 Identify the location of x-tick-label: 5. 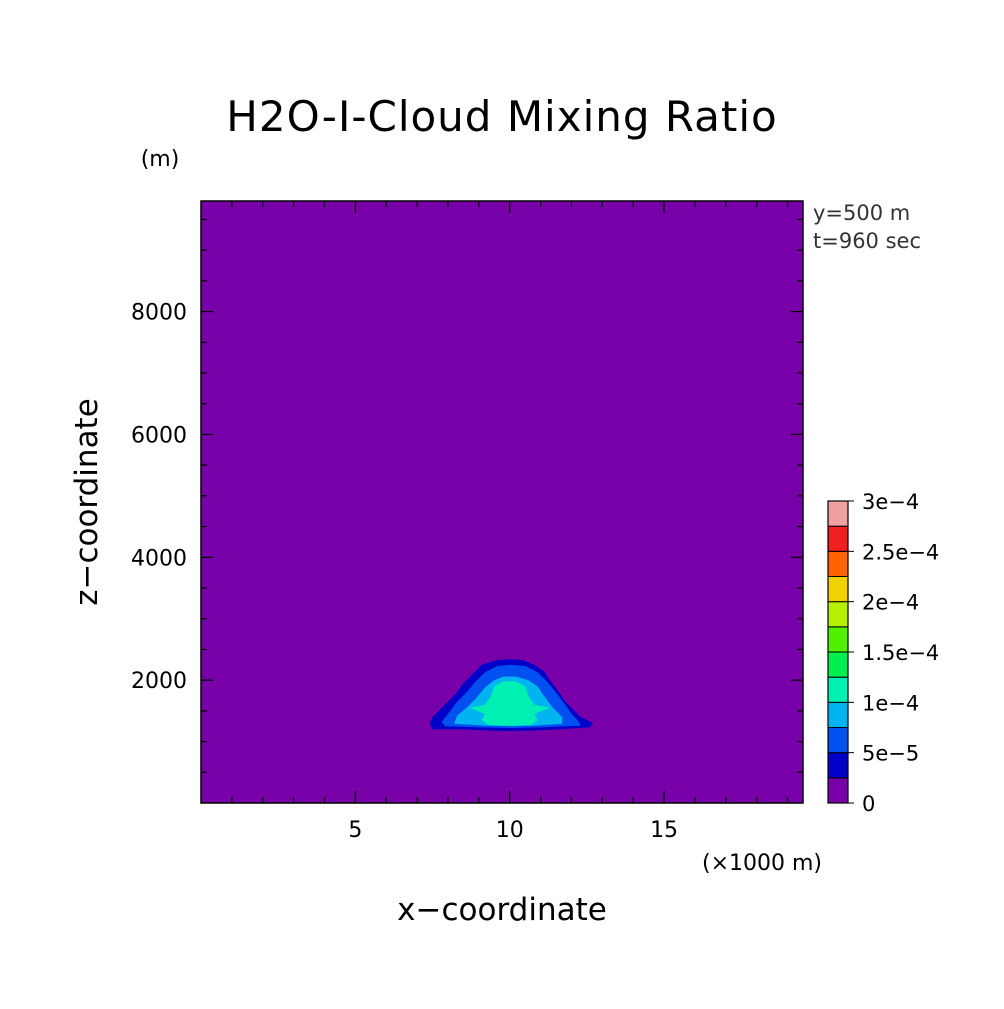
(355, 830).